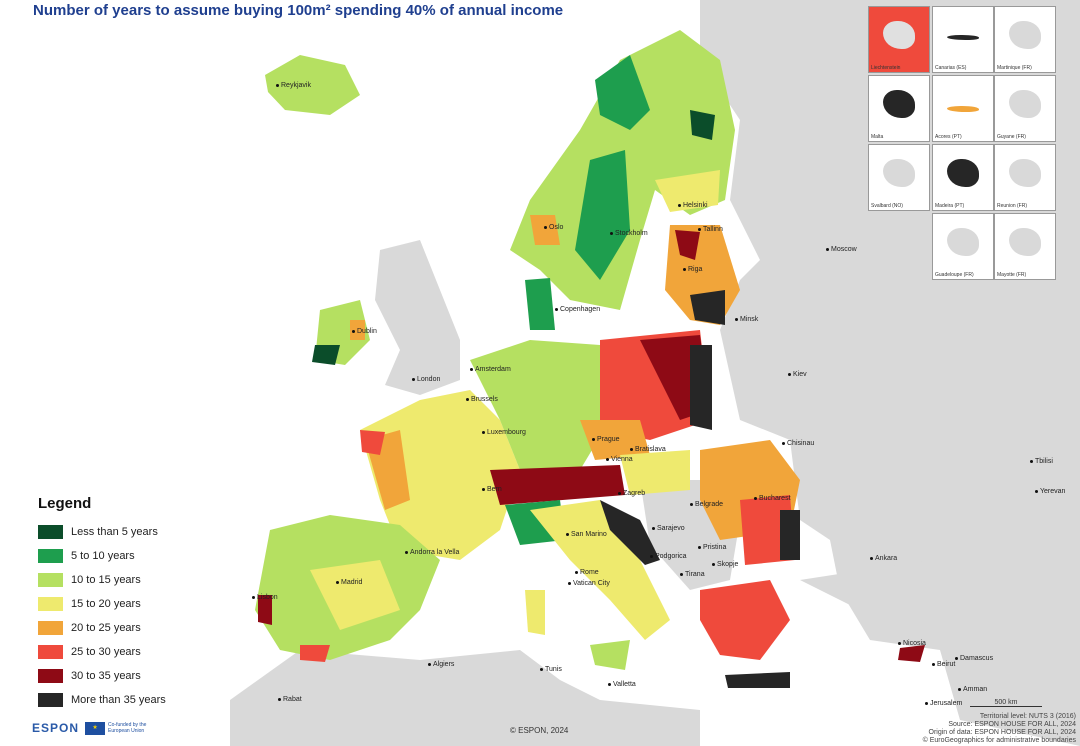 This screenshot has height=746, width=1080. Describe the element at coordinates (790, 535) in the screenshot. I see `region-bulgaria-coast` at that location.